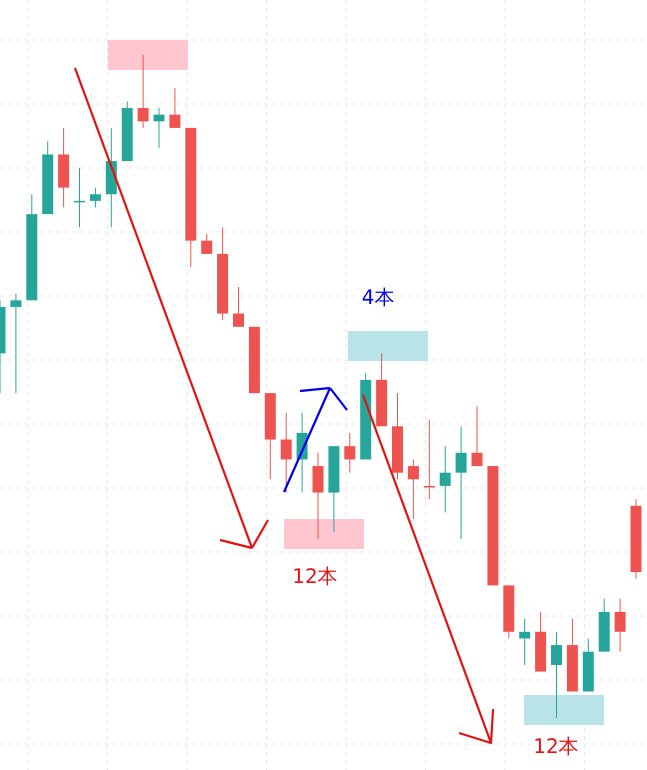 The height and width of the screenshot is (770, 647). Describe the element at coordinates (556, 746) in the screenshot. I see `text: 12本` at that location.